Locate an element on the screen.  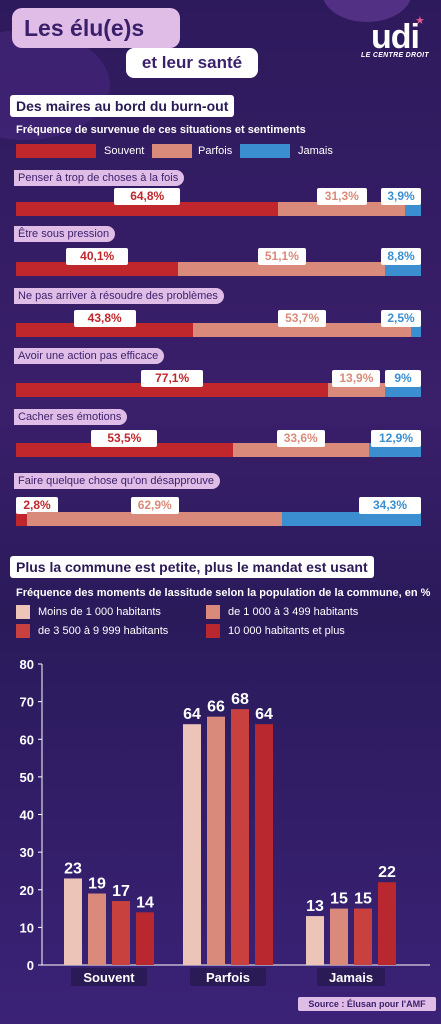
udi-logo: udi LE CENTRE DROIT is located at coordinates (395, 38).